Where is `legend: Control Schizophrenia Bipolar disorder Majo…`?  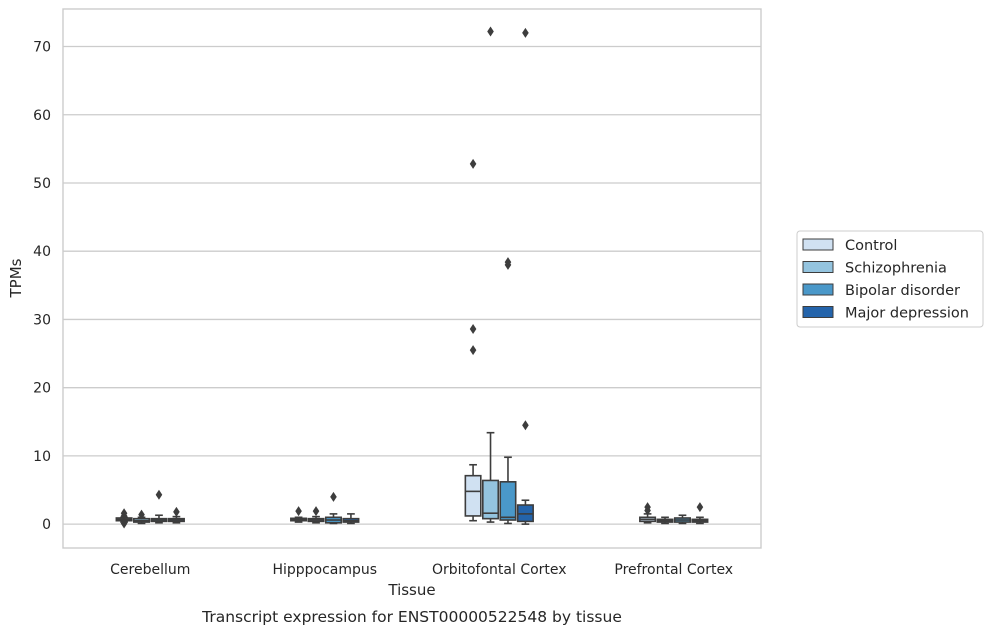 legend: Control Schizophrenia Bipolar disorder Majo… is located at coordinates (890, 279).